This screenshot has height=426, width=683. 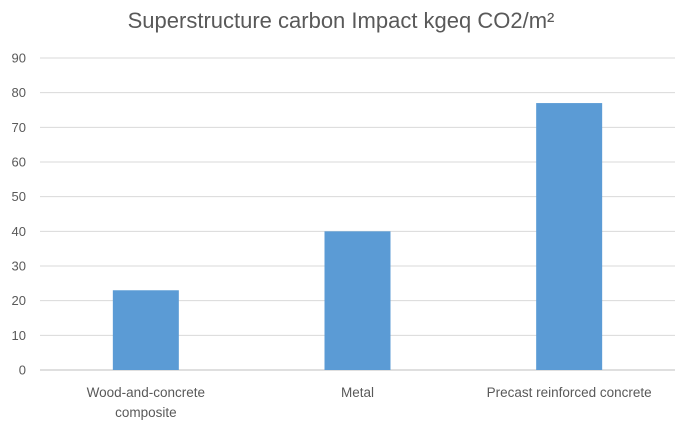 I want to click on y-tick-label: 90, so click(x=19, y=58).